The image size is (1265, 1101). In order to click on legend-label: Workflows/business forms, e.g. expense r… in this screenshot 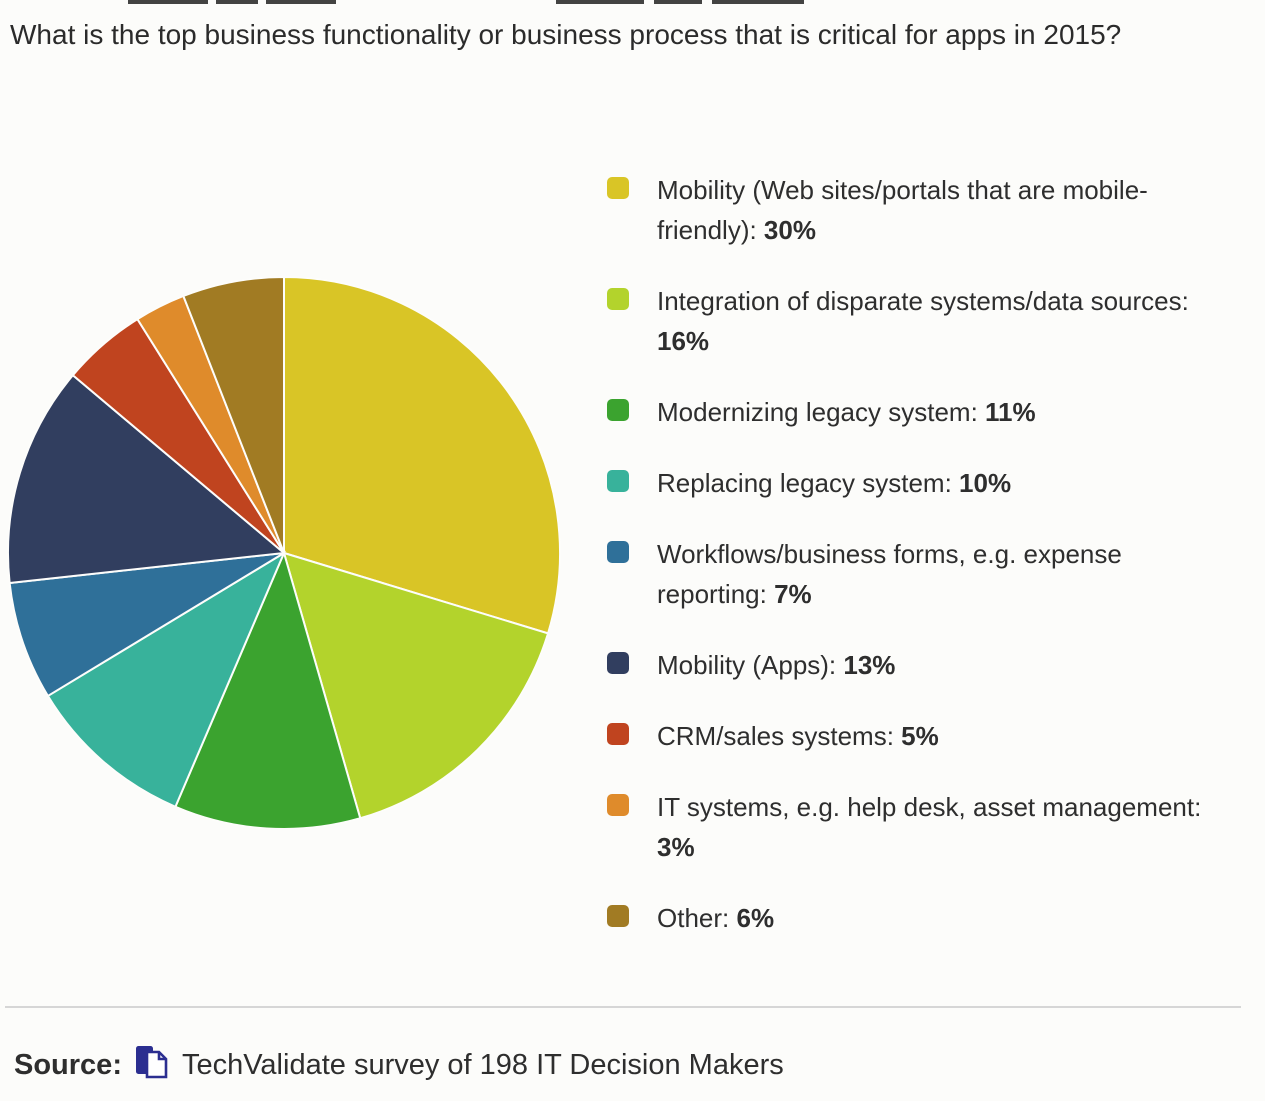, I will do `click(889, 574)`.